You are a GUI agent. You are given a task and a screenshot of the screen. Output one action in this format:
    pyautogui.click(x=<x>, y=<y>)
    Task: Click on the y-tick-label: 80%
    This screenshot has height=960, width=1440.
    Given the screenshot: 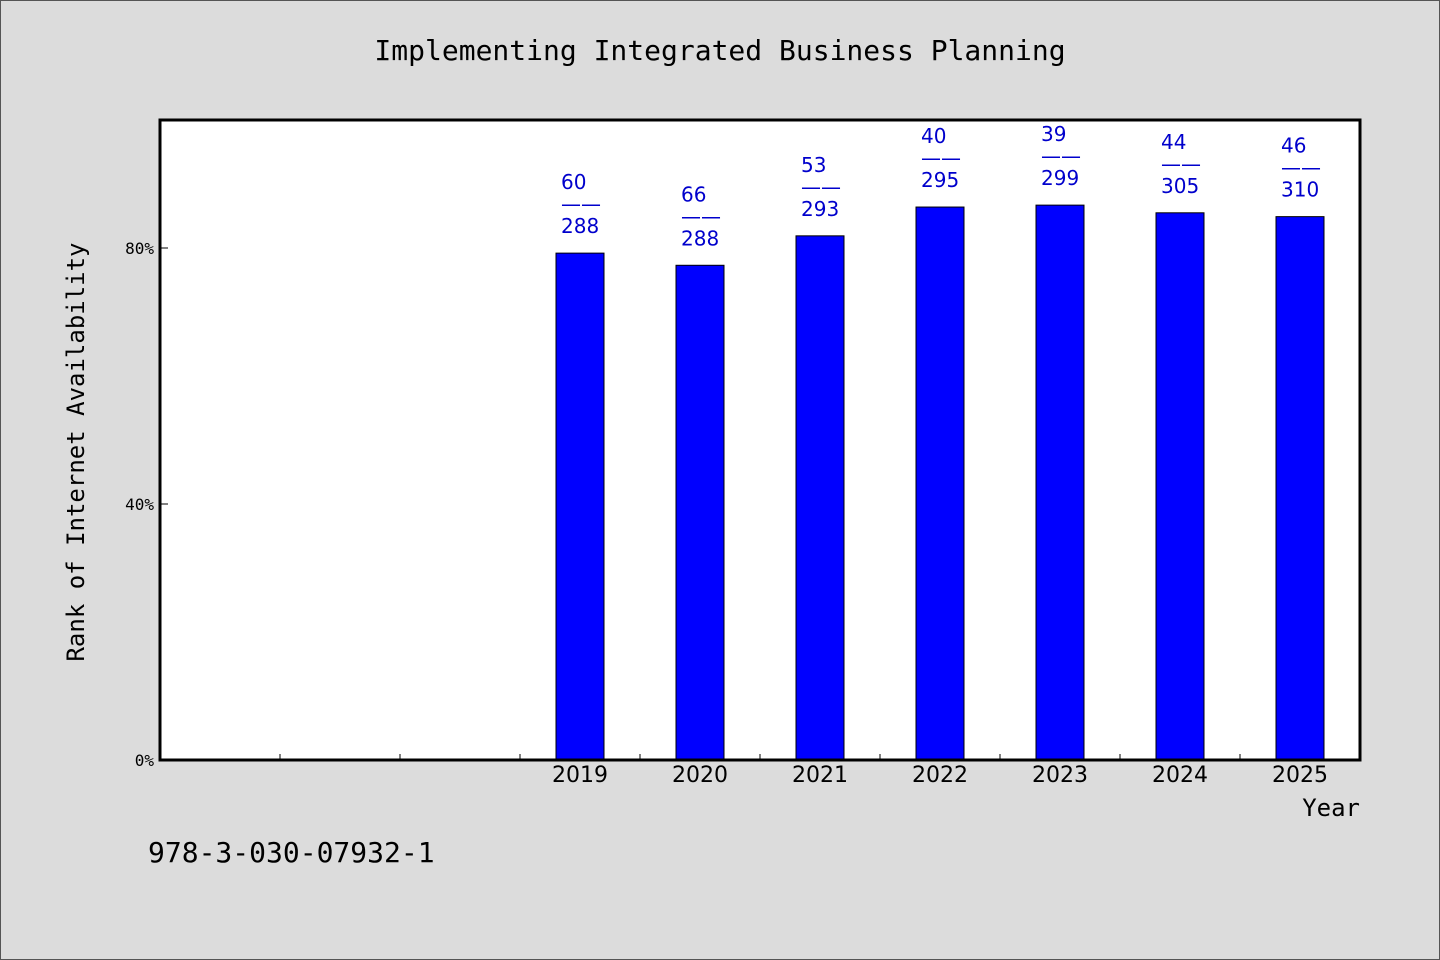 What is the action you would take?
    pyautogui.click(x=139, y=248)
    